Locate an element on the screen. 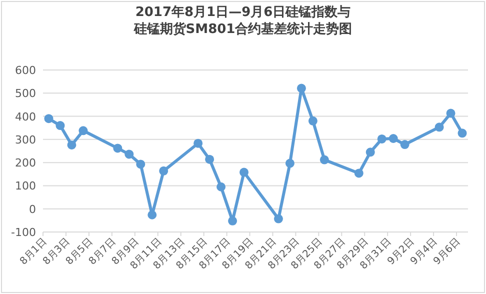  y-tick-label: 200 is located at coordinates (25, 163).